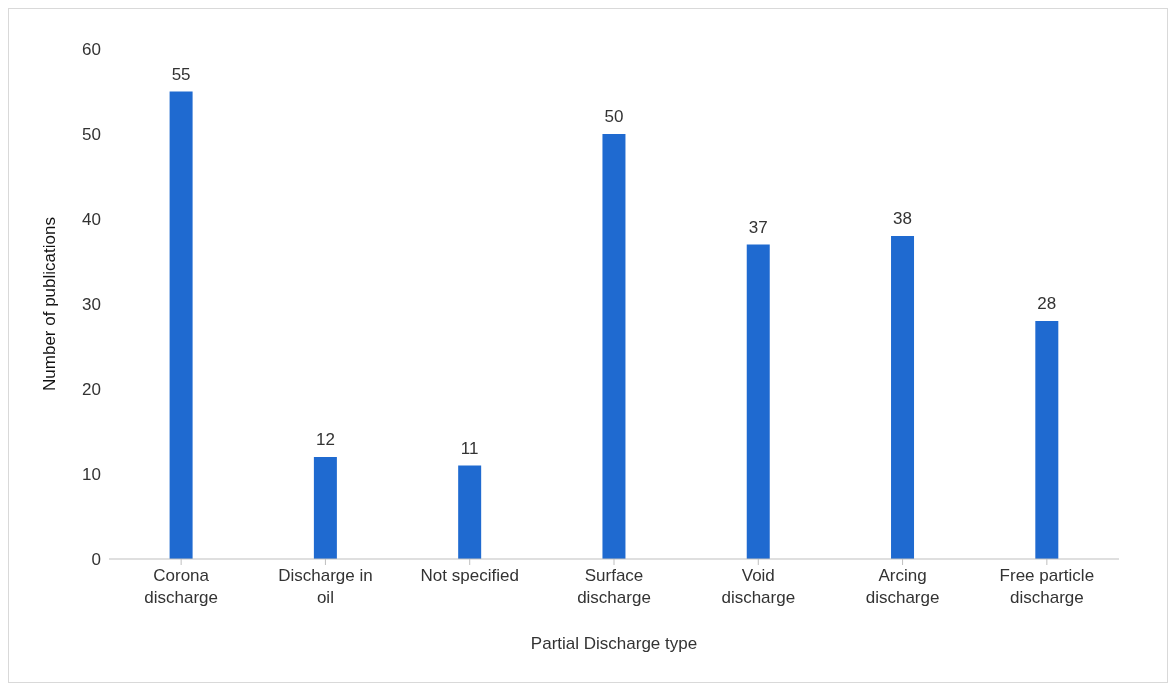  I want to click on data-label: 28, so click(1047, 303).